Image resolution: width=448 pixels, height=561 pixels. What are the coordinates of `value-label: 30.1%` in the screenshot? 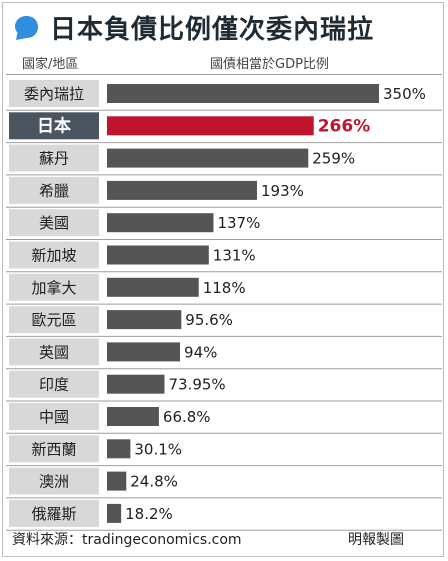 It's located at (158, 449).